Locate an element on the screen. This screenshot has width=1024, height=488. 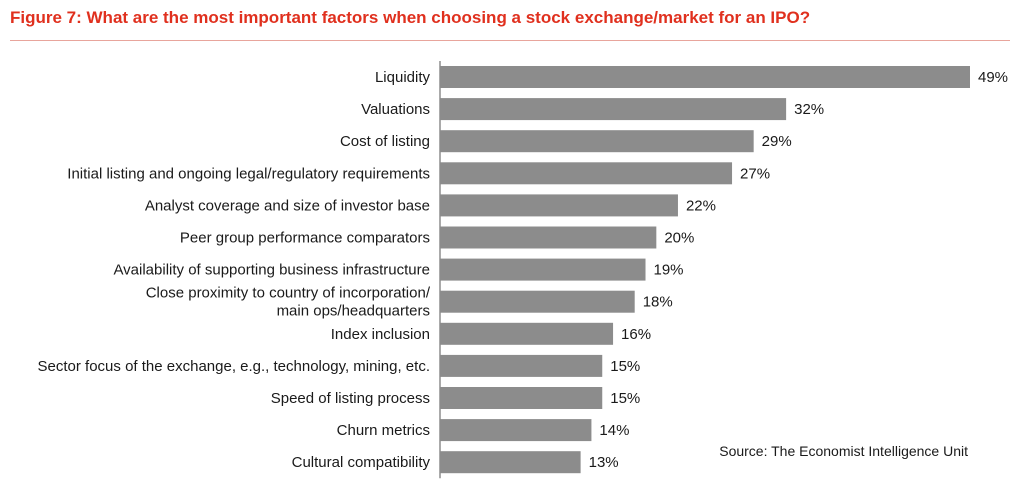
category-label: Cultural compatibility is located at coordinates (361, 462).